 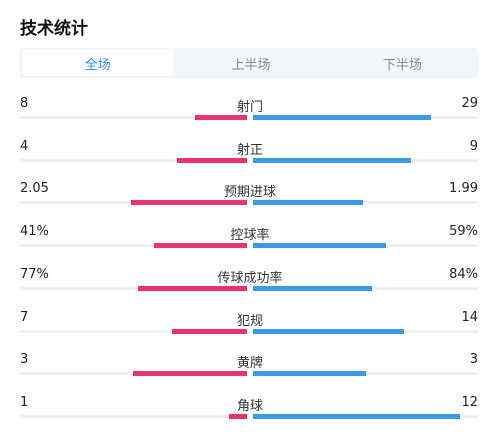 What do you see at coordinates (250, 244) in the screenshot?
I see `stat-row: 41% 控球率 59%` at bounding box center [250, 244].